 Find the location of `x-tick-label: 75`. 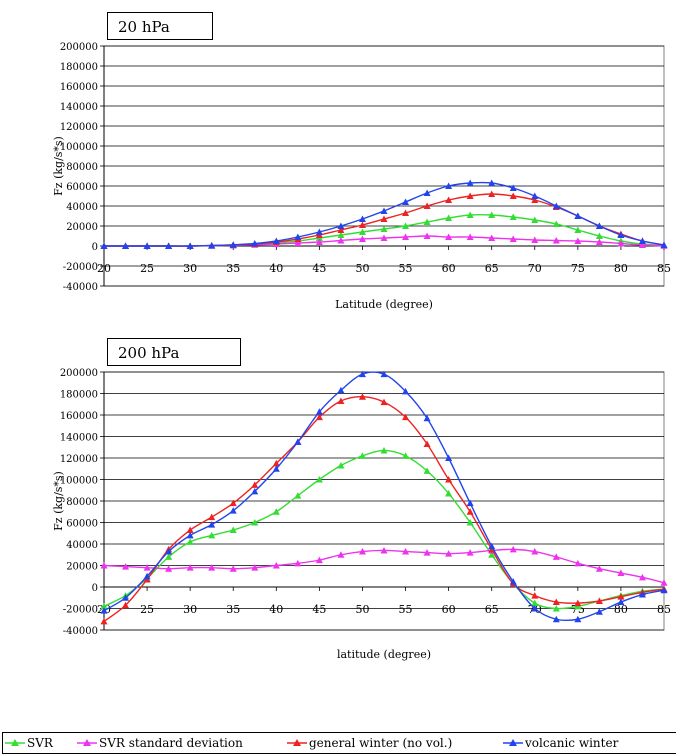

x-tick-label: 75 is located at coordinates (578, 268).